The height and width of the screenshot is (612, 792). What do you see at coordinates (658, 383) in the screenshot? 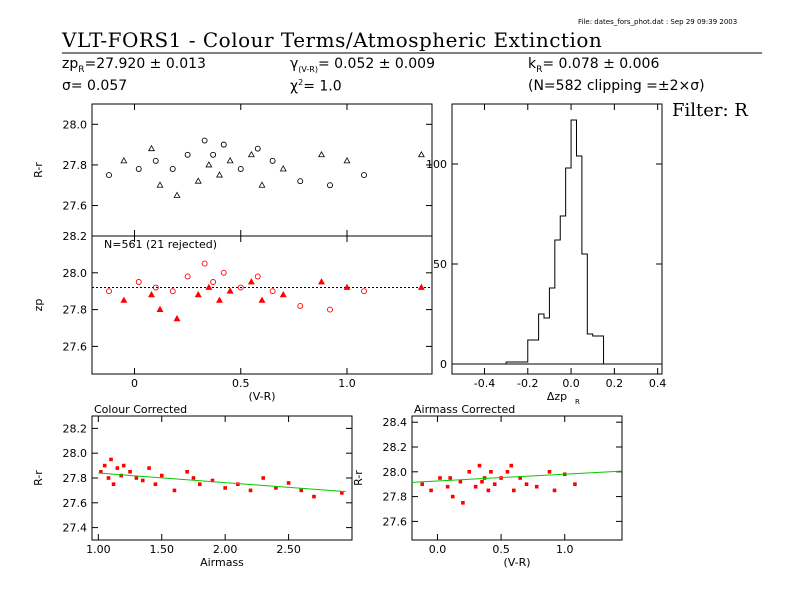
I see `x-tick-label: 0.4` at bounding box center [658, 383].